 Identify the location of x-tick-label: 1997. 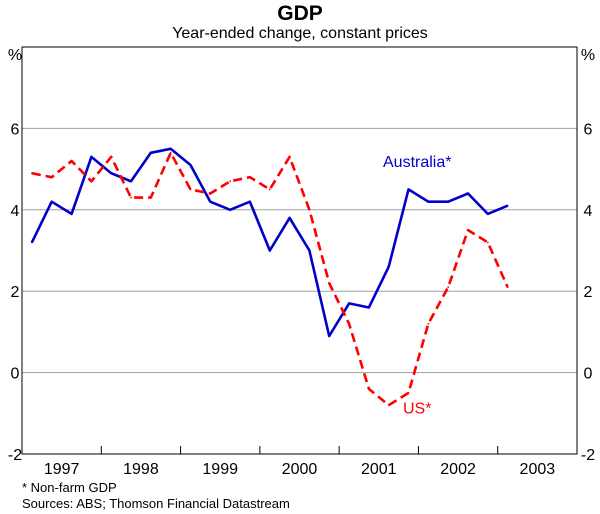
(62, 469).